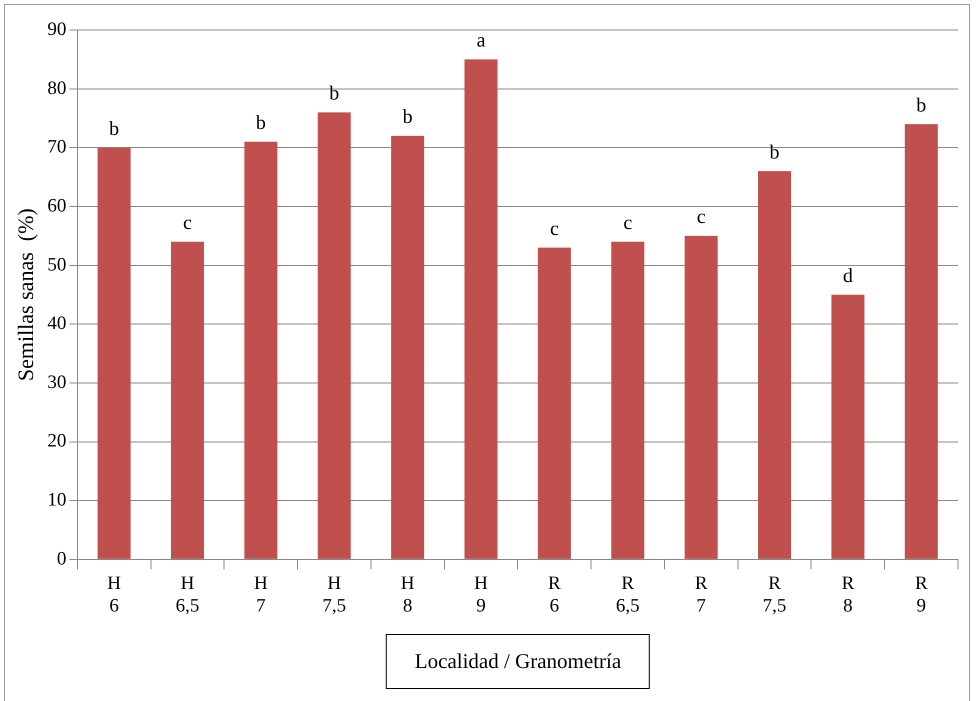 The height and width of the screenshot is (701, 976). What do you see at coordinates (555, 594) in the screenshot?
I see `x-tick-label: R 6` at bounding box center [555, 594].